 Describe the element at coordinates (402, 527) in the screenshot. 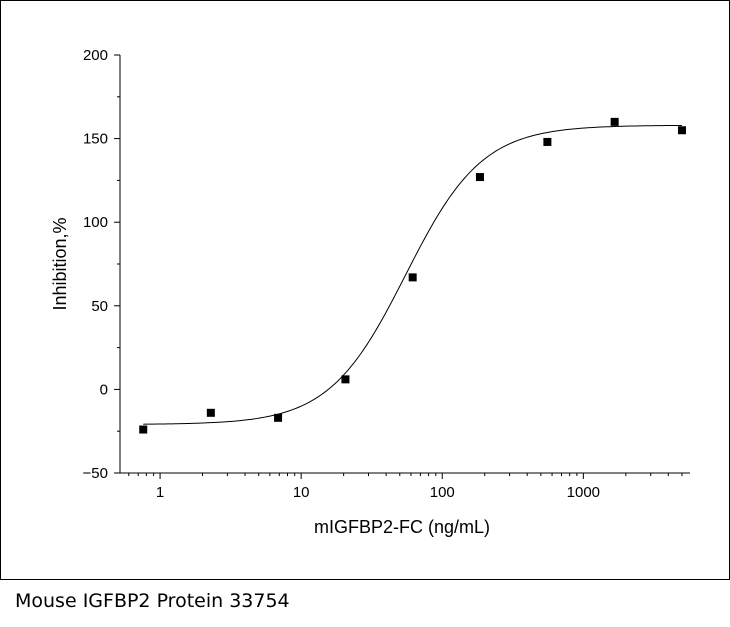

I see `x-axis-title: mIGFBP2-FC (ng/mL)` at that location.